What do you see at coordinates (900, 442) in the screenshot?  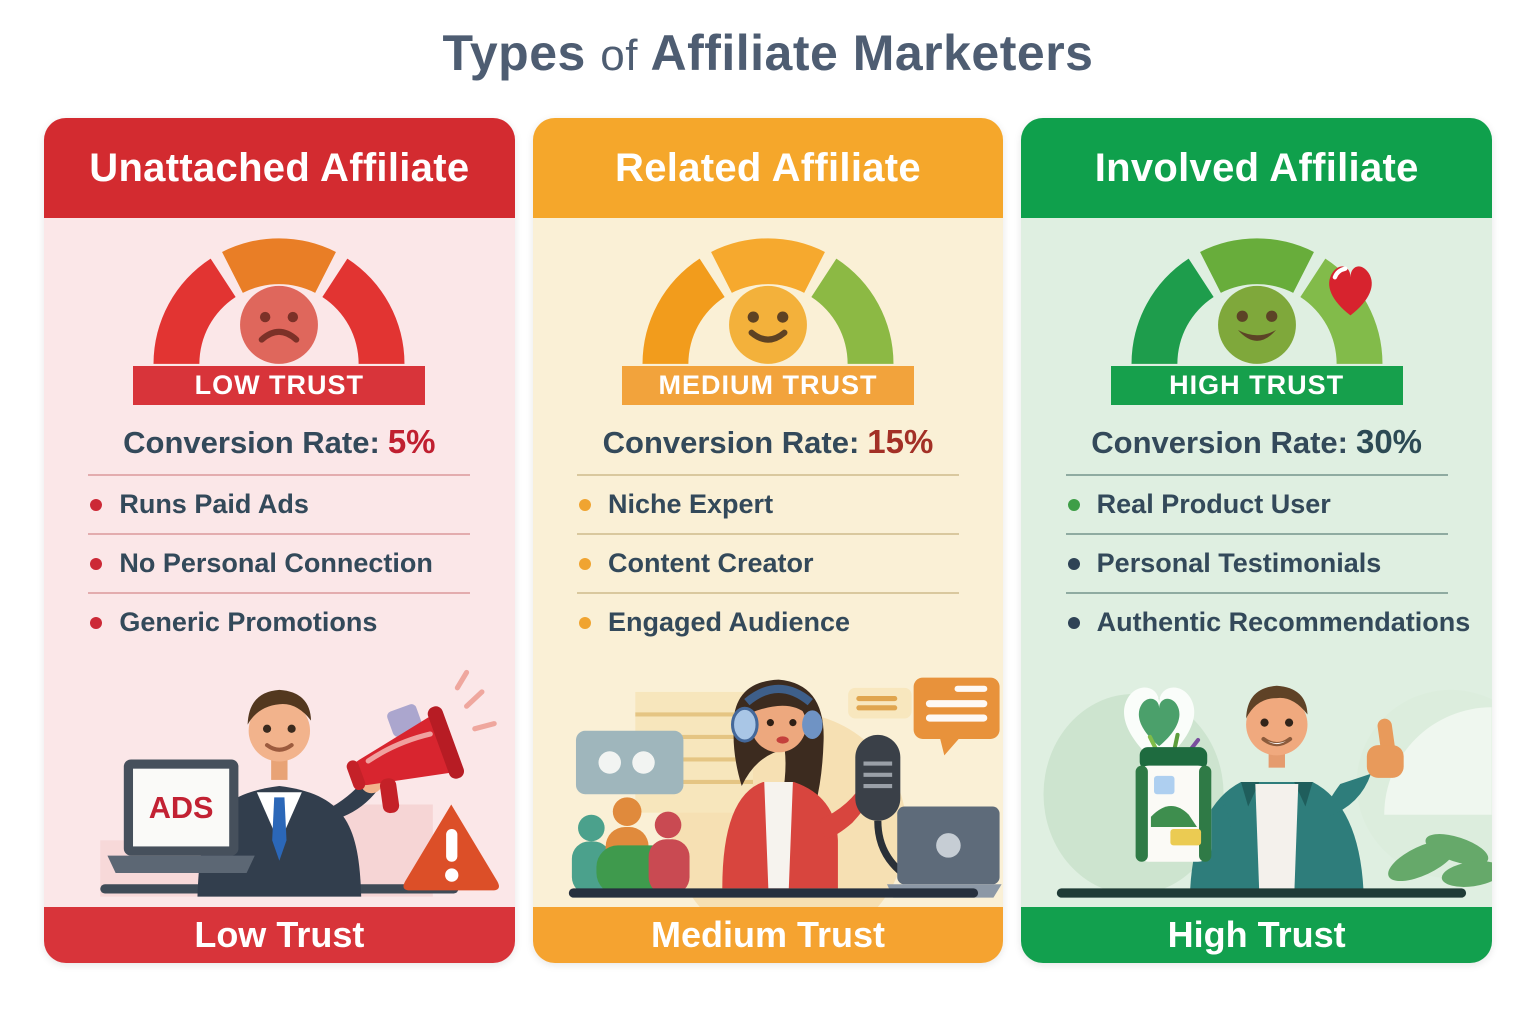 I see `conversion-rate-value: 15%` at bounding box center [900, 442].